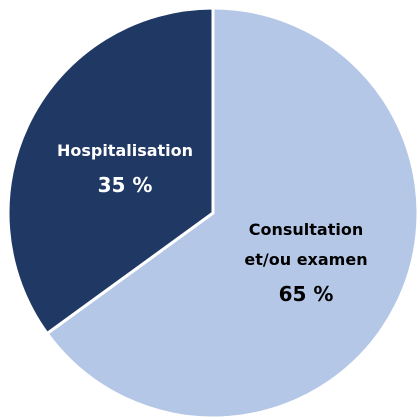 The height and width of the screenshot is (420, 419). What do you see at coordinates (125, 185) in the screenshot?
I see `value-label: 35 %` at bounding box center [125, 185].